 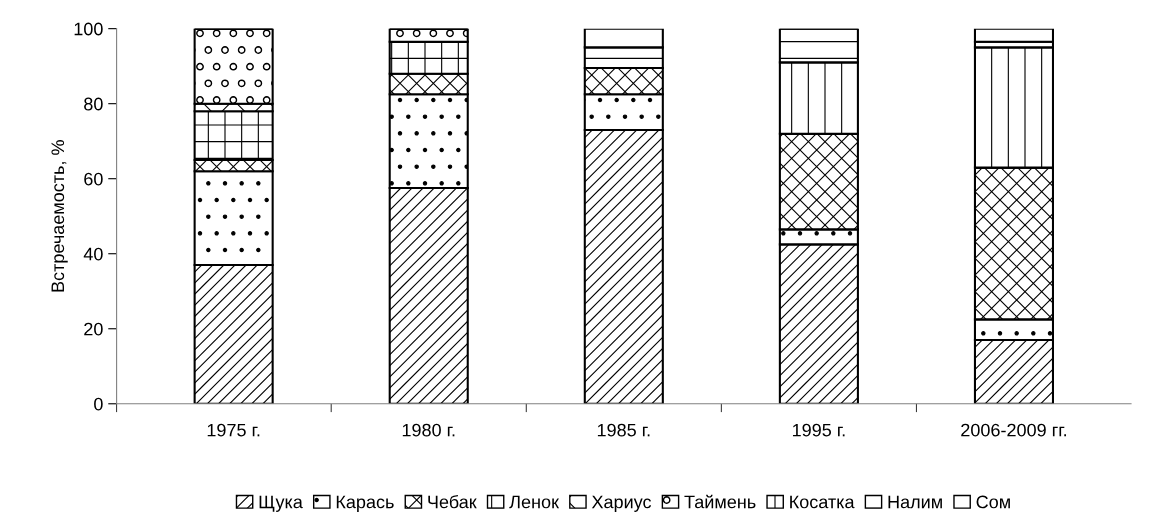 I want to click on x-tick-label: 1985 г., so click(x=623, y=430).